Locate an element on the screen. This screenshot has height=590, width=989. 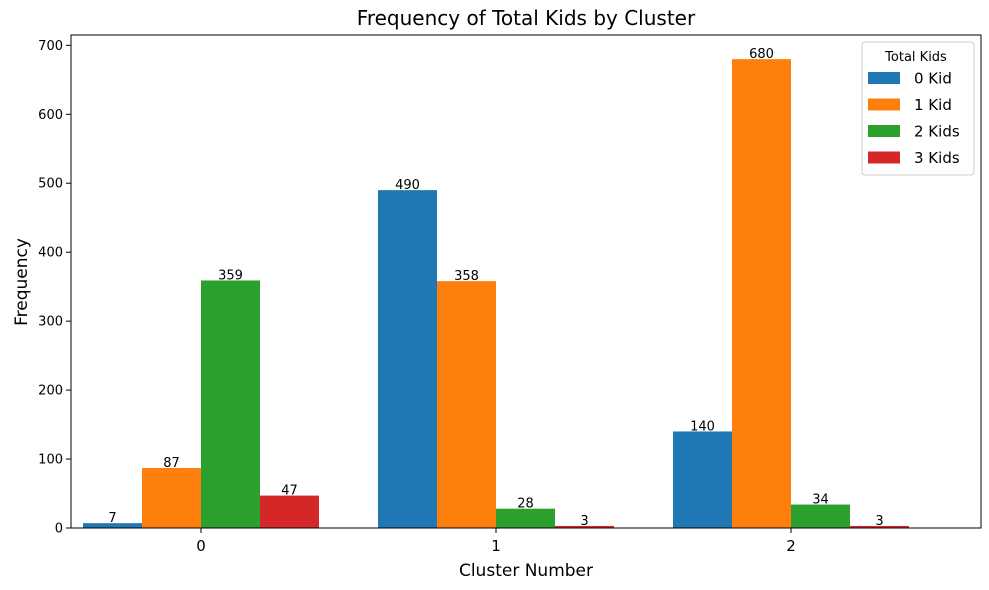
y-tick-label: 200 is located at coordinates (50, 391).